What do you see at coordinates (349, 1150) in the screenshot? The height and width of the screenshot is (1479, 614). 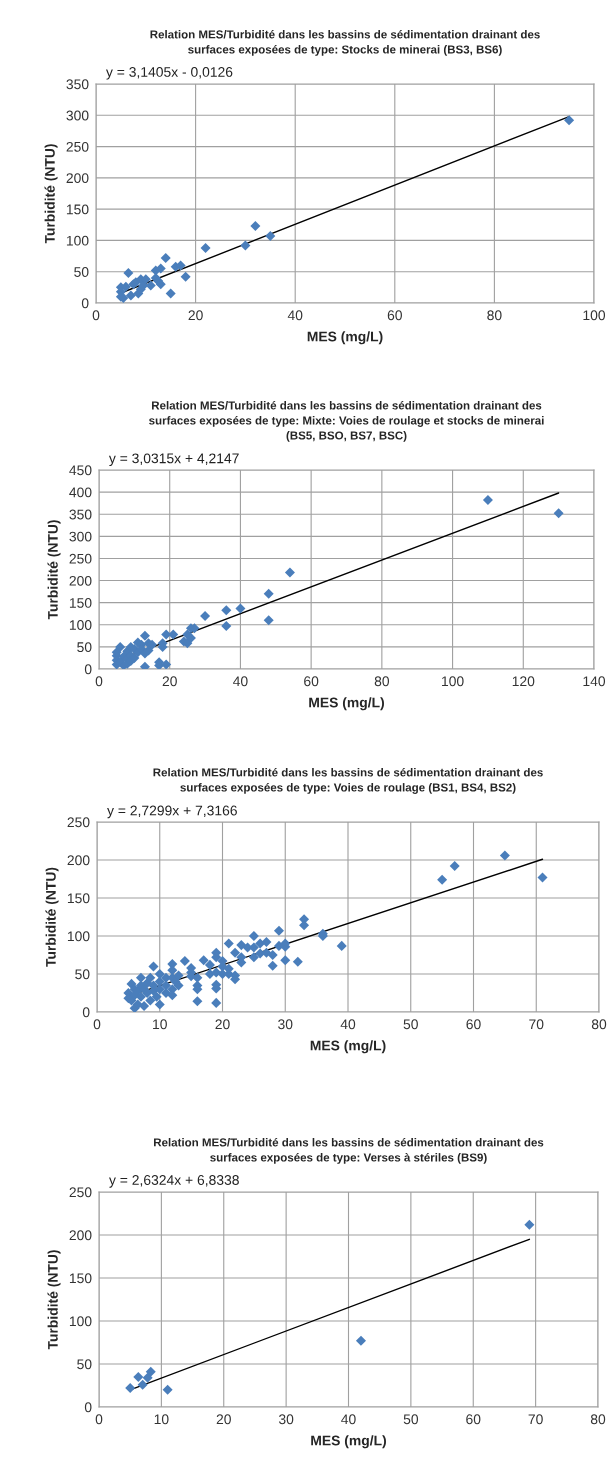 I see `chart-title: Relation MES/Turbidité dans les bassins de sédimentation drainant des surfaces exposées de type: Verses à stériles (BS9)` at bounding box center [349, 1150].